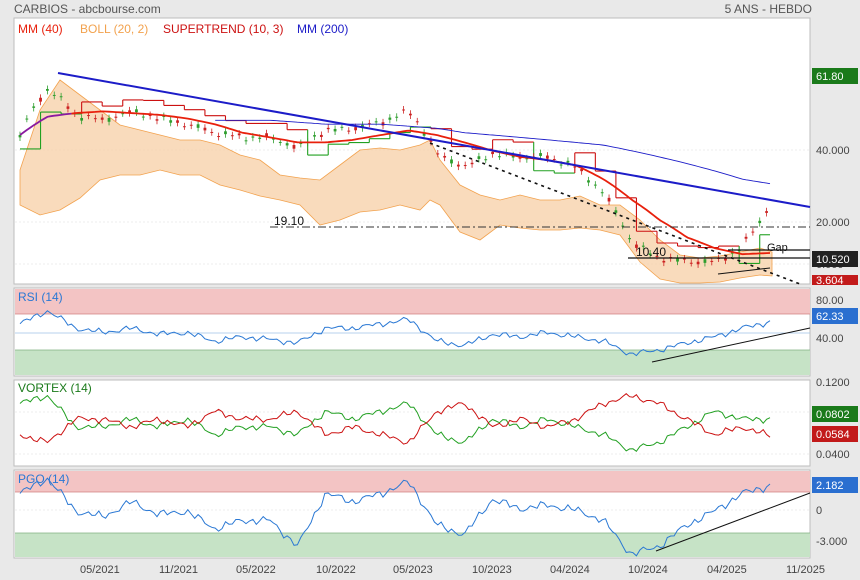 This screenshot has width=860, height=580. I want to click on vortex-plus-line, so click(395, 423).